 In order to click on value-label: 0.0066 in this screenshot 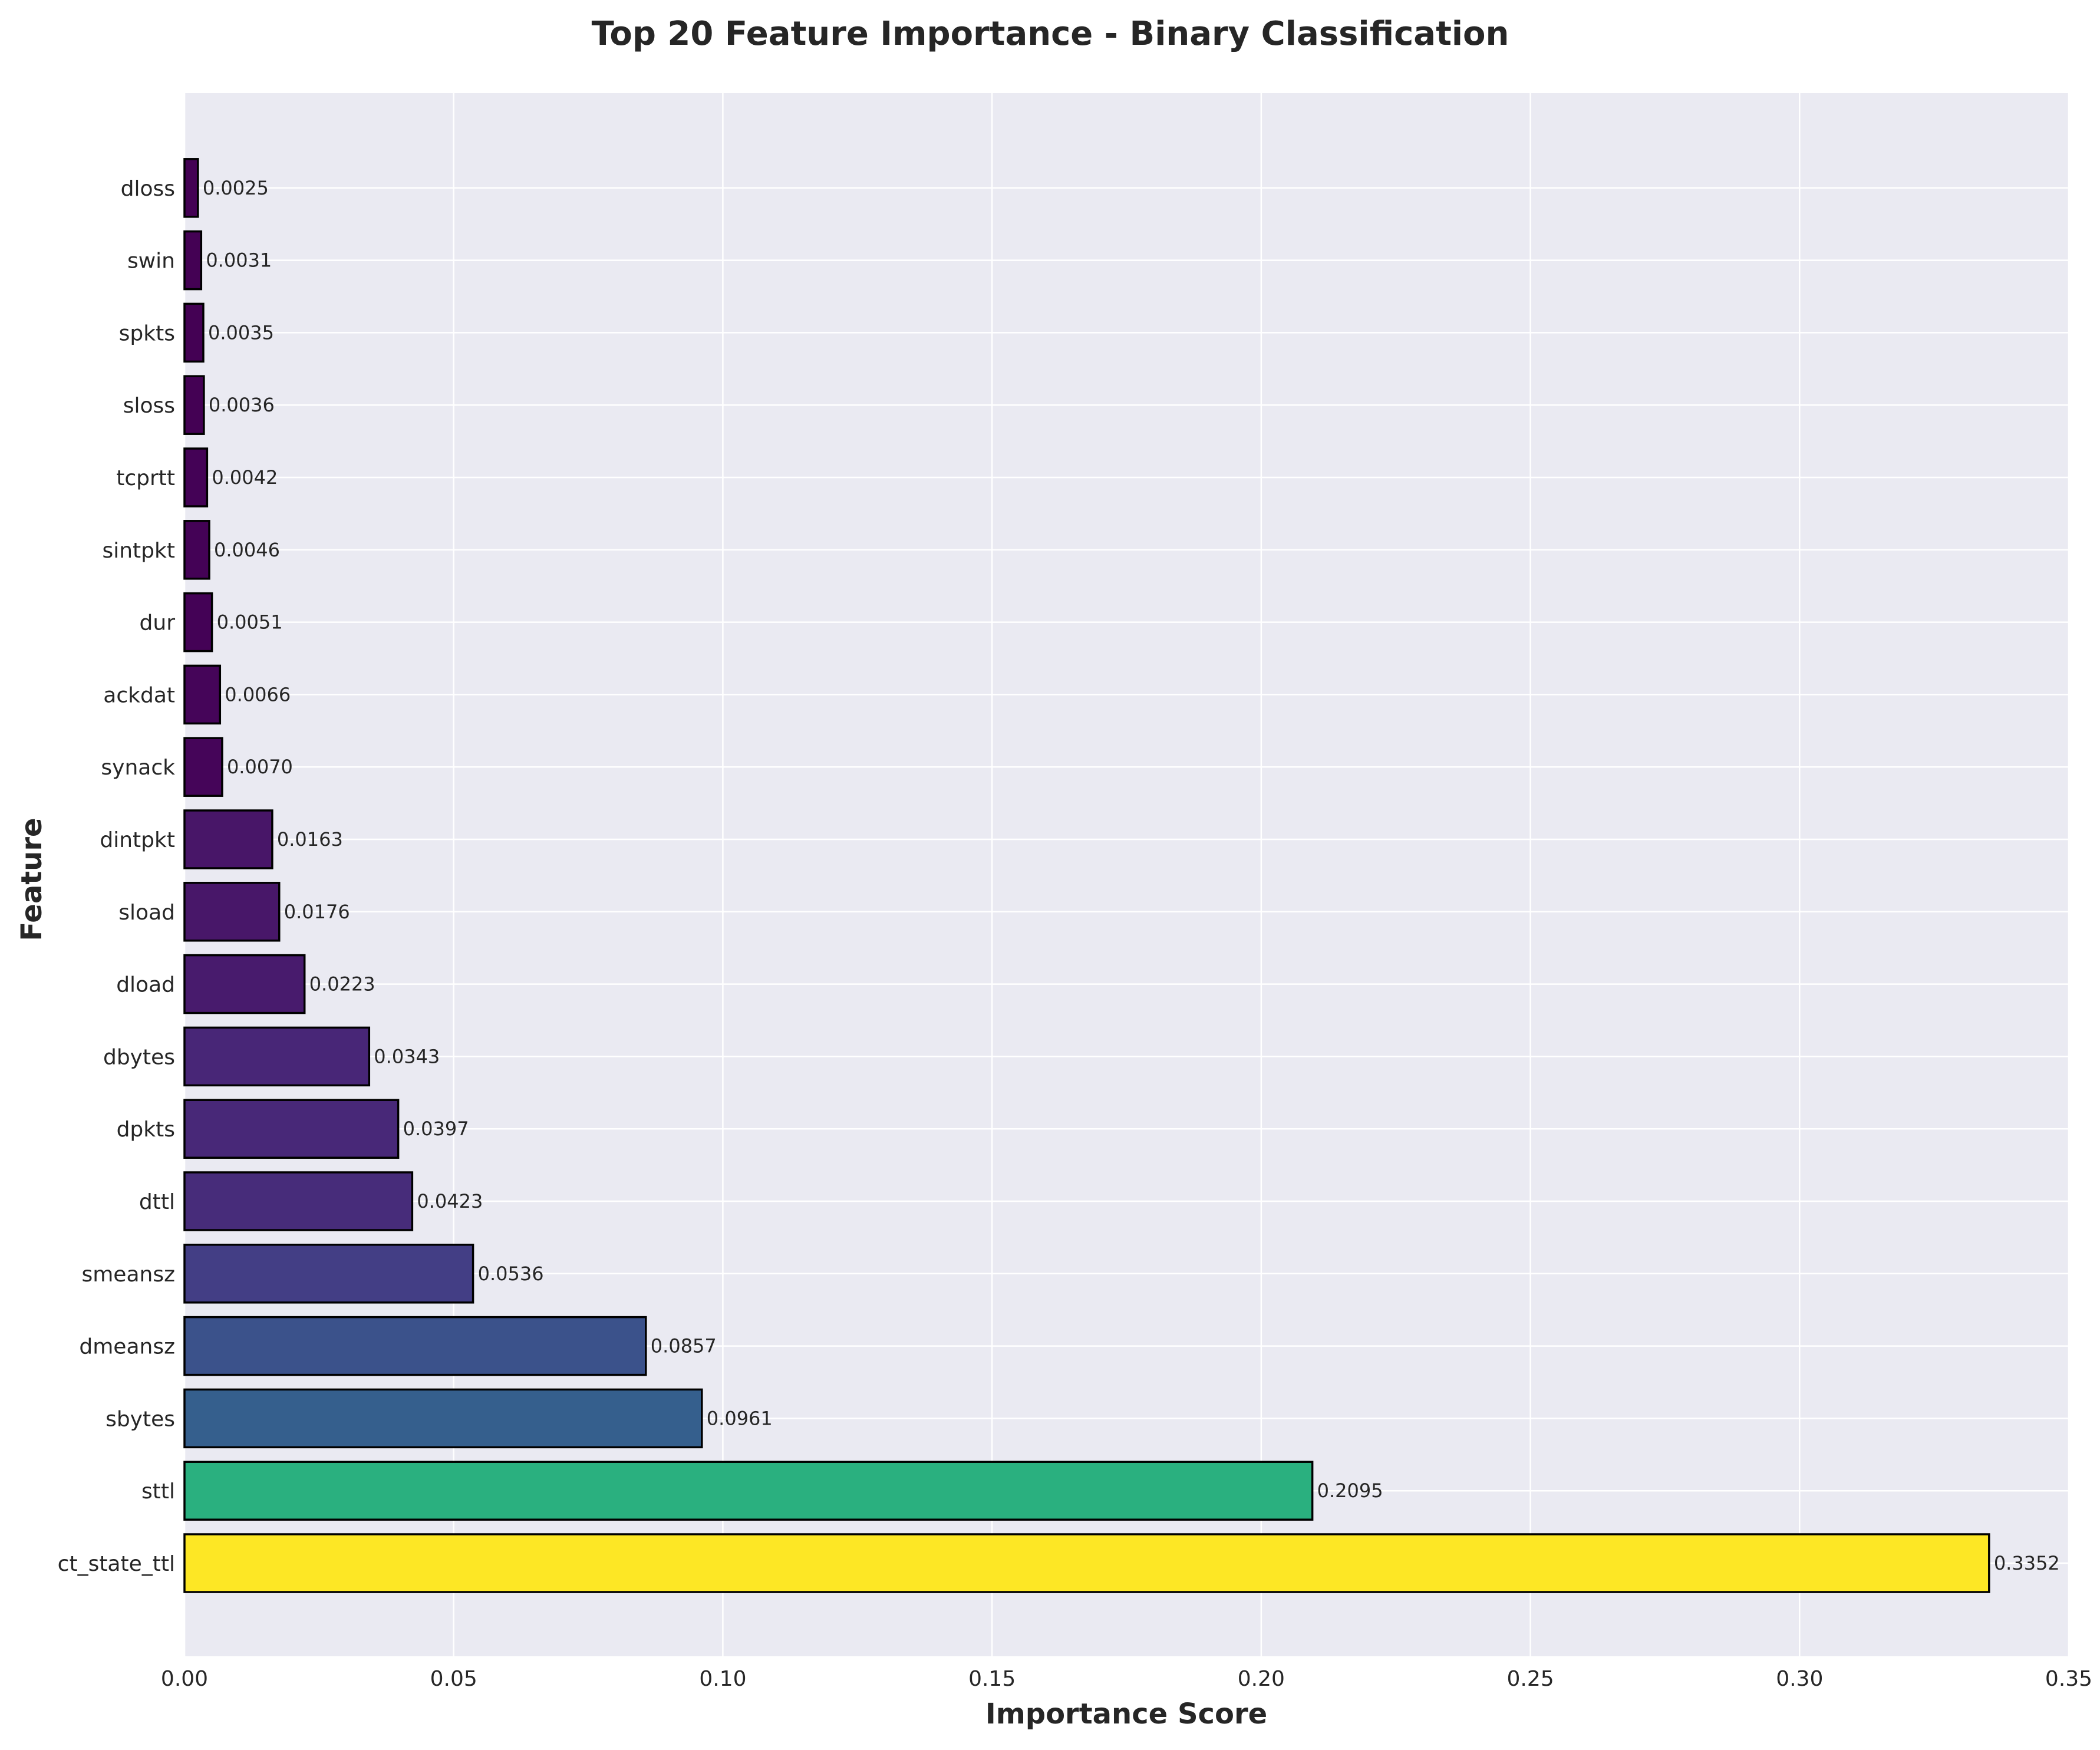, I will do `click(258, 694)`.